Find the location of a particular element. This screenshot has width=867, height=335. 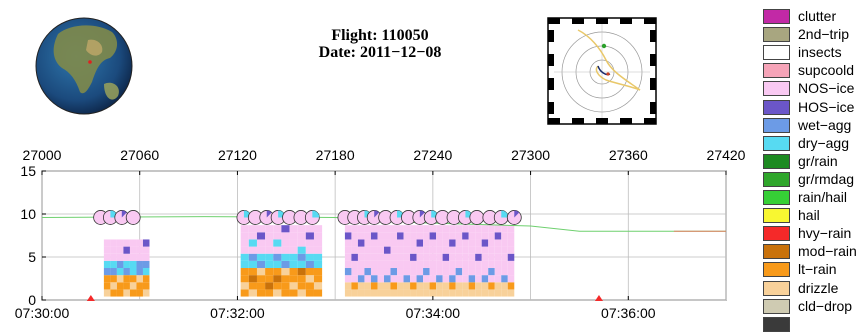

legend-label: gr/rmdag is located at coordinates (826, 178).